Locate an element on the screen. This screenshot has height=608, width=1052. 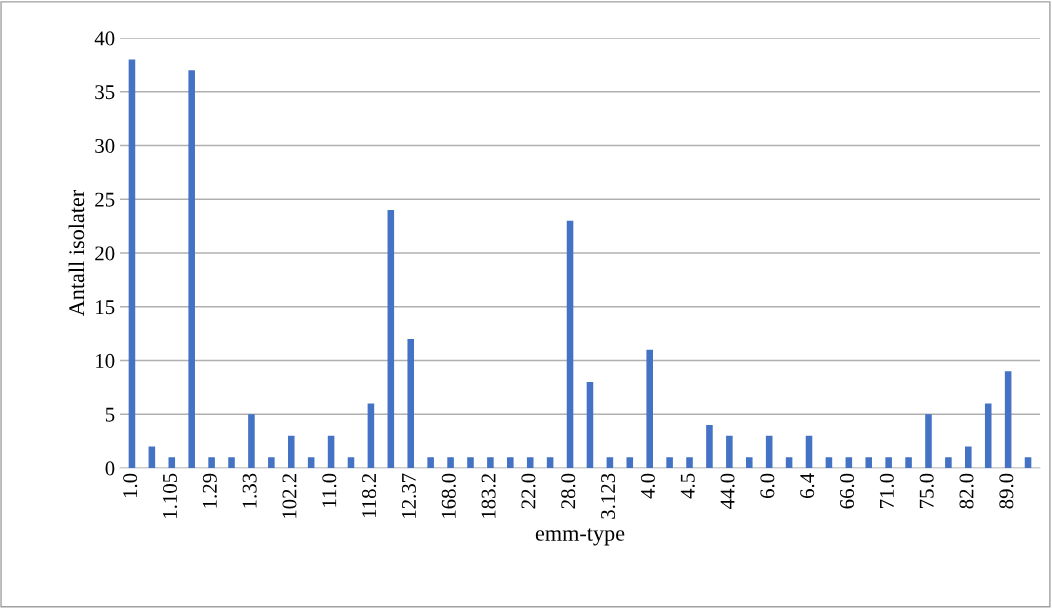
x-tick-label: 44.0 is located at coordinates (727, 491).